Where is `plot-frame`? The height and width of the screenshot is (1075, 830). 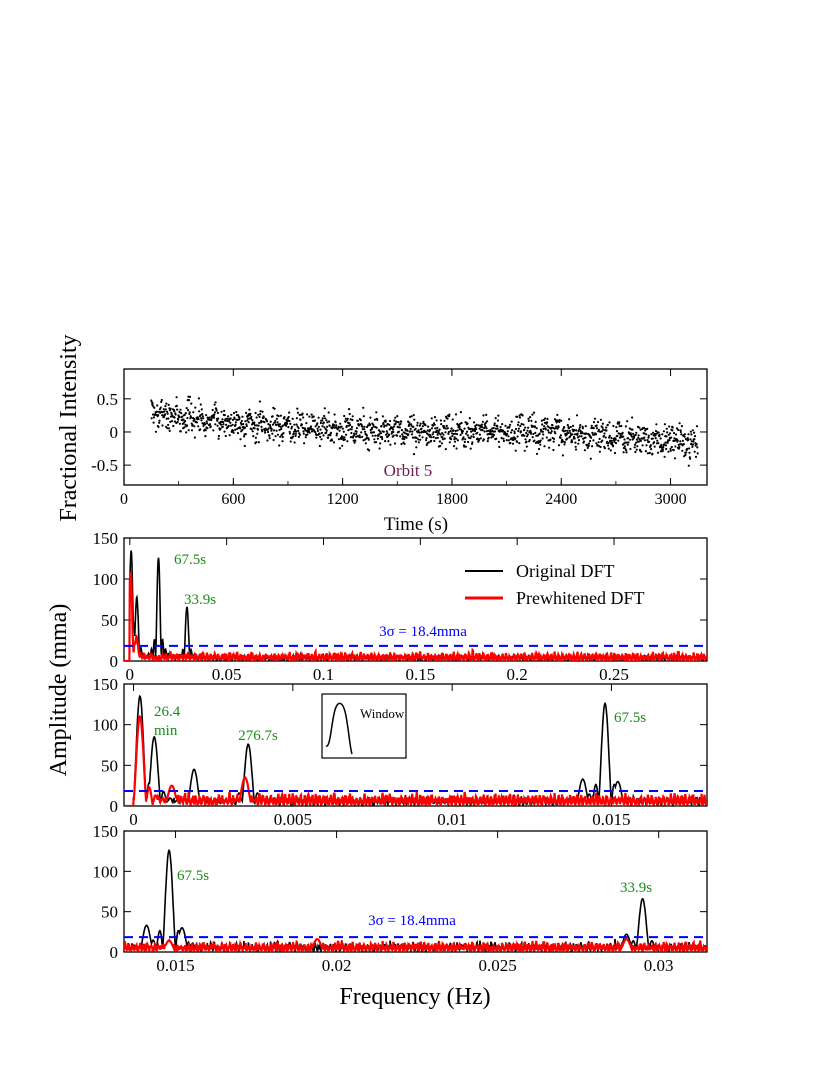 plot-frame is located at coordinates (415, 599).